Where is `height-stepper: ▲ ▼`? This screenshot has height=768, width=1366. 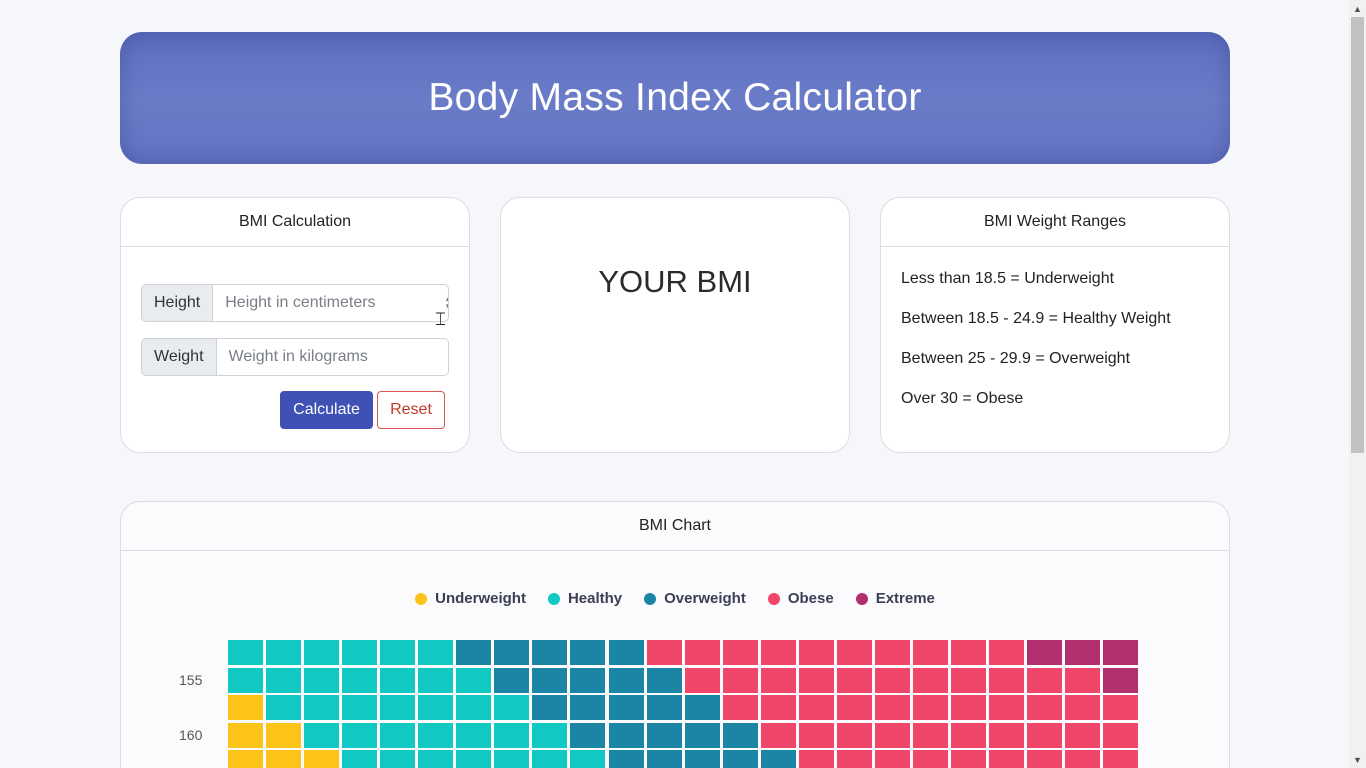 height-stepper: ▲ ▼ is located at coordinates (446, 303).